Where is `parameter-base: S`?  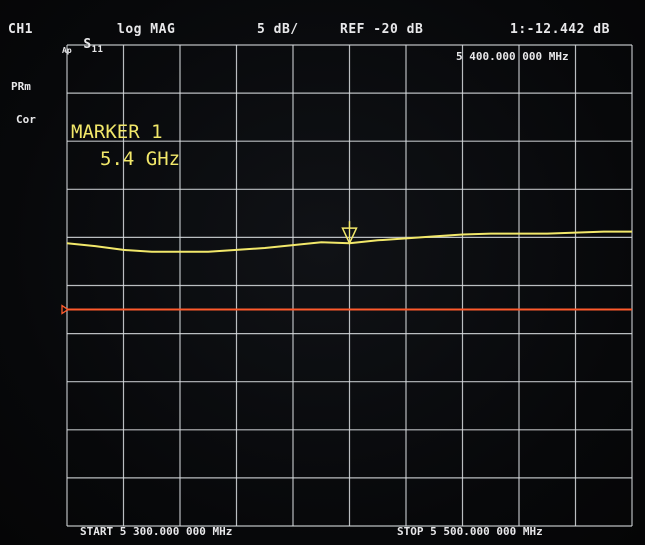 parameter-base: S is located at coordinates (87, 44).